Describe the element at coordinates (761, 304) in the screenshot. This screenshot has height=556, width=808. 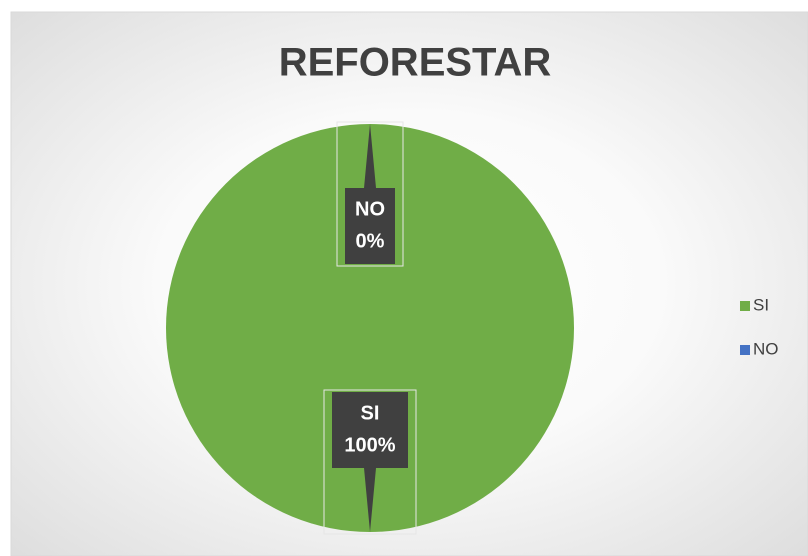
I see `legend-label: SI` at that location.